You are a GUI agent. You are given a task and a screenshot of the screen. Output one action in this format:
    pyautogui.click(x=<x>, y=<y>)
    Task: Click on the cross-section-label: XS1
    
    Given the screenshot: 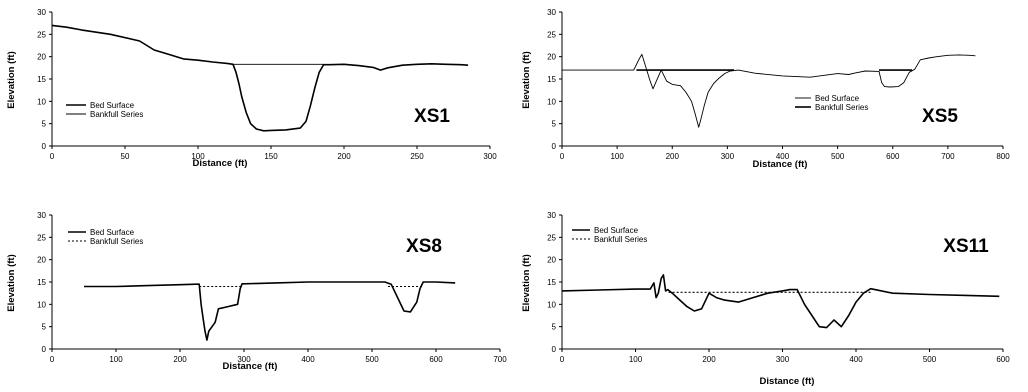 What is the action you would take?
    pyautogui.click(x=432, y=116)
    